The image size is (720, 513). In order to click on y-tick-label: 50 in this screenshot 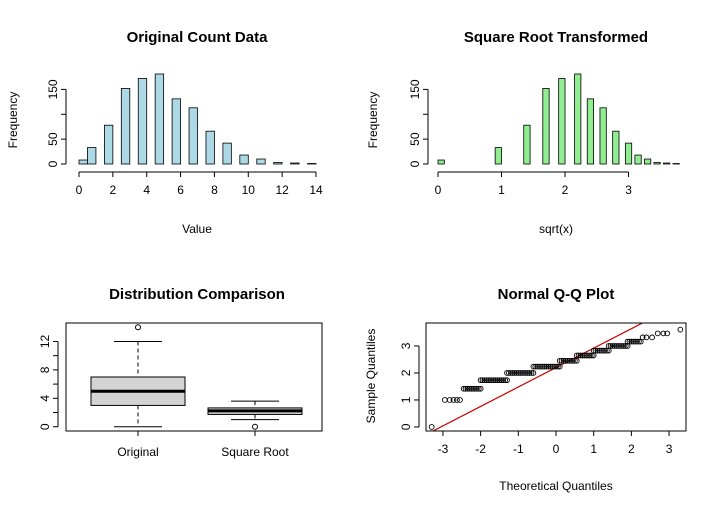, I will do `click(53, 139)`.